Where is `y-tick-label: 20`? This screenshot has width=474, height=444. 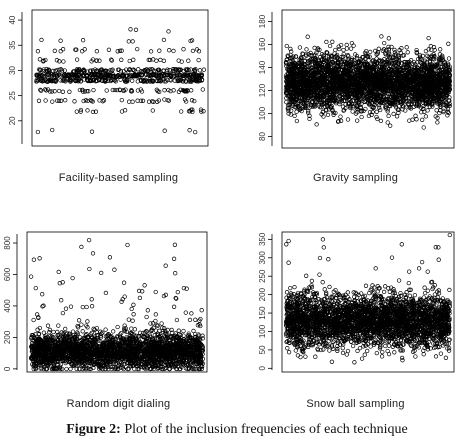 y-tick-label: 20 is located at coordinates (12, 120).